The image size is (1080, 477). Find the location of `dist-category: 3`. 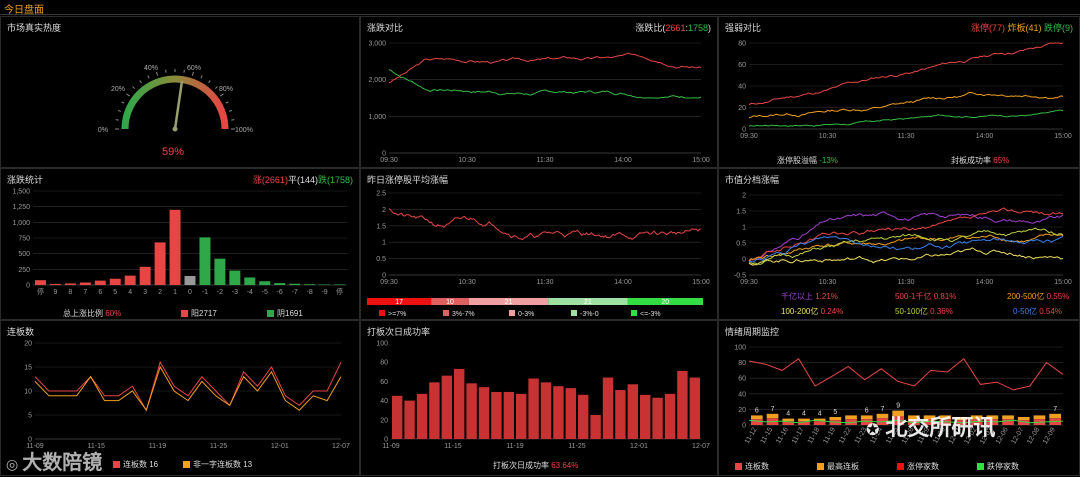

dist-category: 3 is located at coordinates (145, 292).